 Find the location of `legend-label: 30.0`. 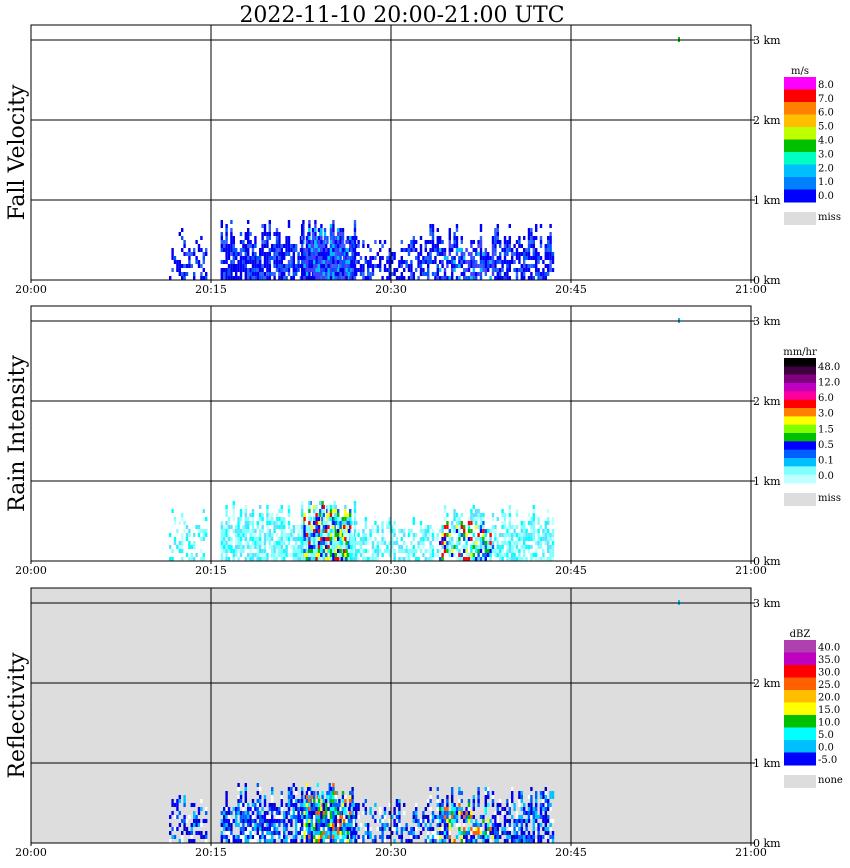

legend-label: 30.0 is located at coordinates (829, 672).